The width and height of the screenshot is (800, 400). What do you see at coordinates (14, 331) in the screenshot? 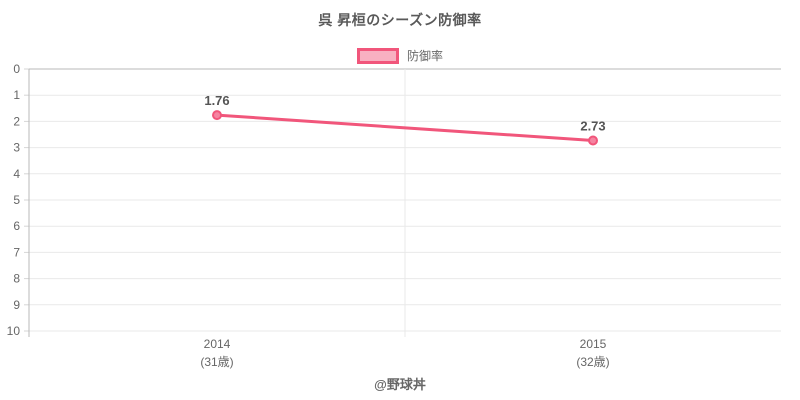
I see `y-tick-label: 10` at bounding box center [14, 331].